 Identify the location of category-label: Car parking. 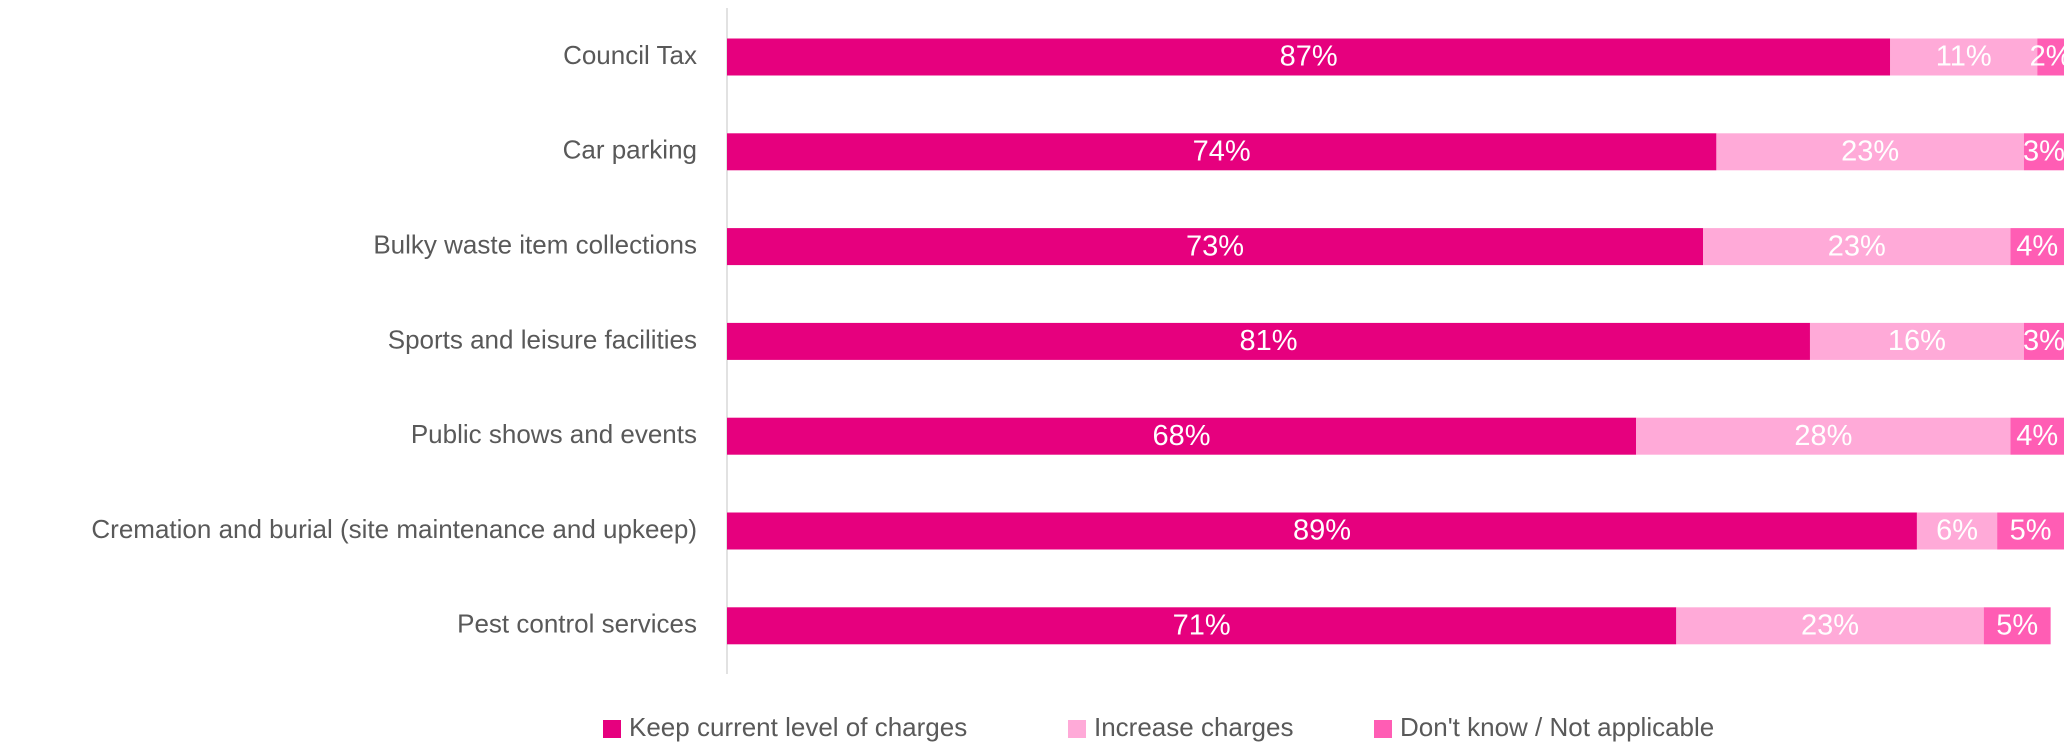
(630, 150).